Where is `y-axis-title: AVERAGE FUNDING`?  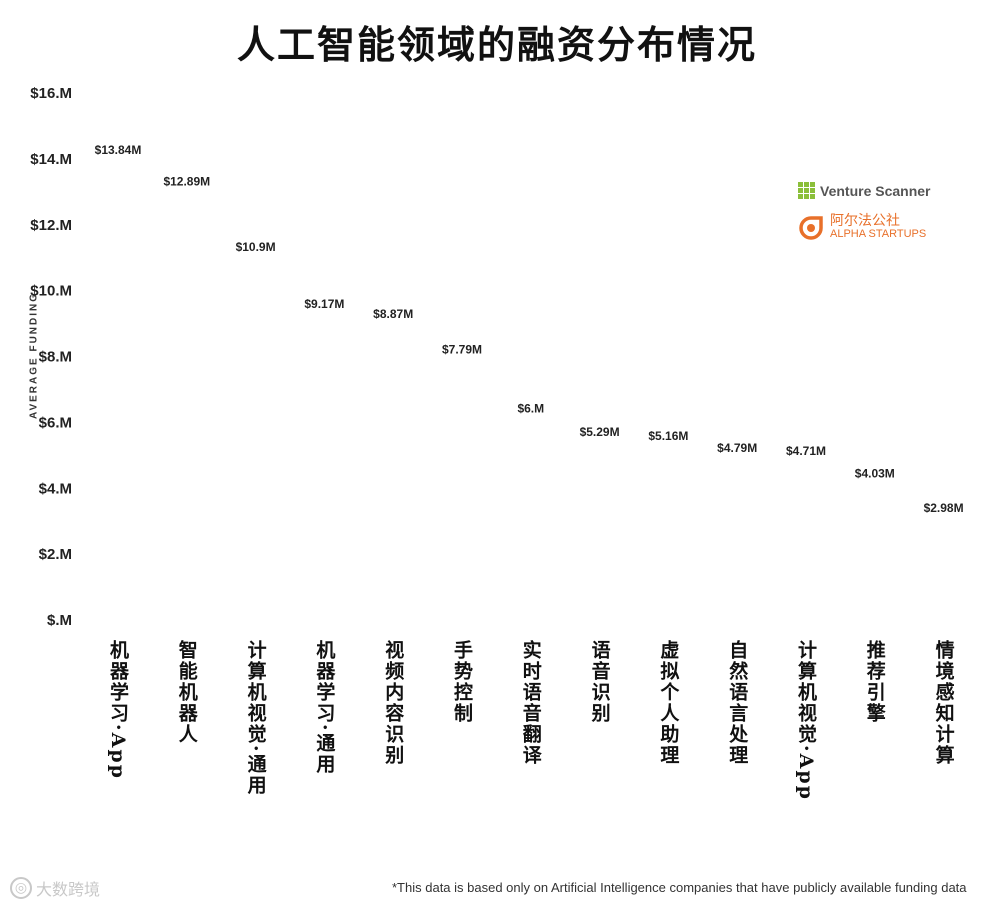 y-axis-title: AVERAGE FUNDING is located at coordinates (34, 355).